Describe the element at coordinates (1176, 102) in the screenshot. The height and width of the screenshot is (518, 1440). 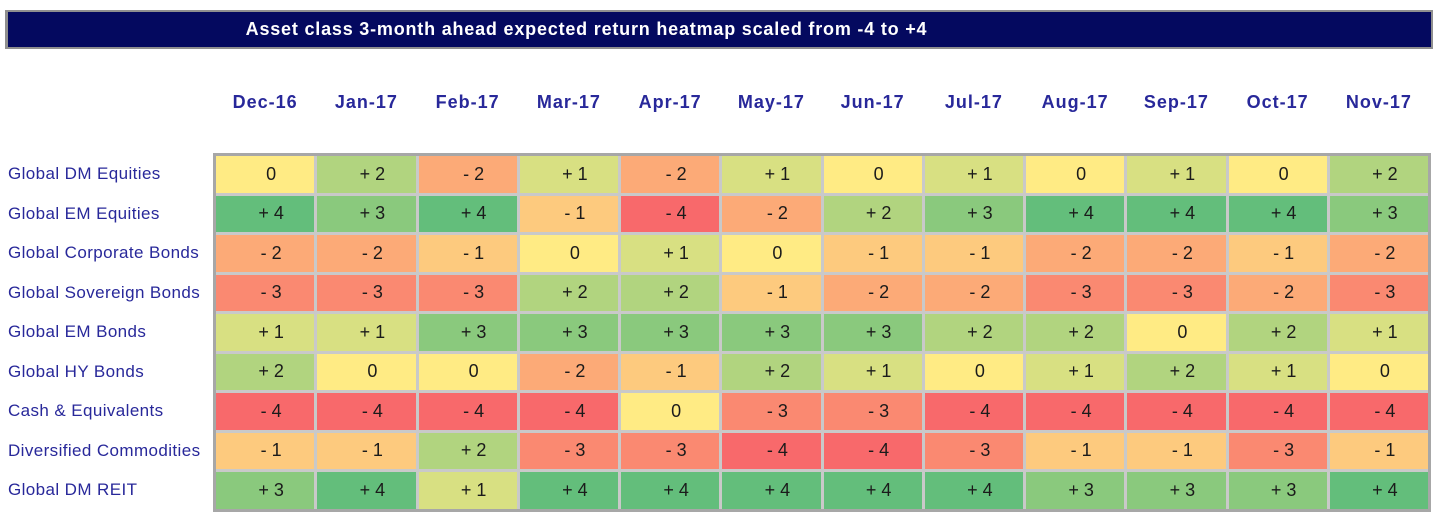
I see `column-header: Sep-17` at that location.